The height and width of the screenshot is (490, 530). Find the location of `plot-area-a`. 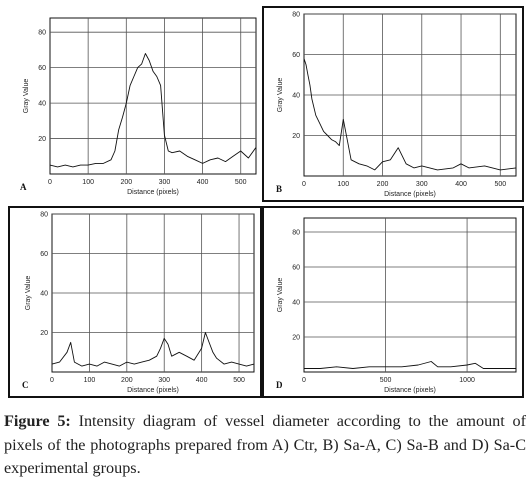

plot-area-a is located at coordinates (153, 96).